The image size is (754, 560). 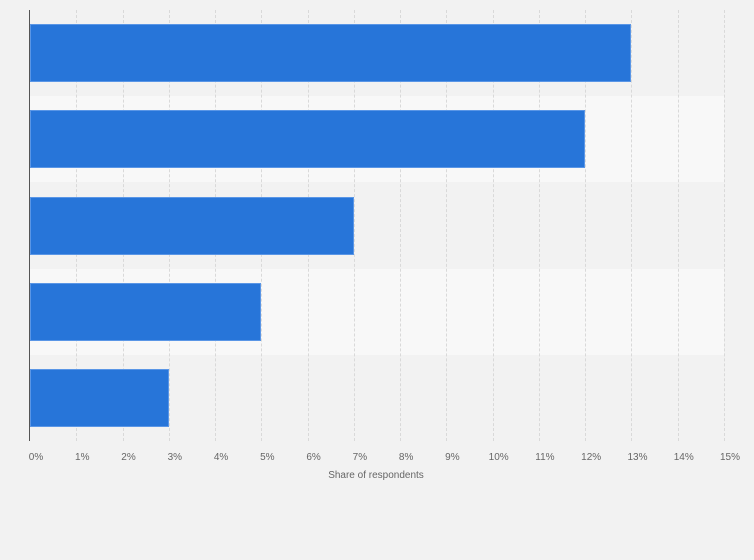 What do you see at coordinates (452, 457) in the screenshot?
I see `x-tick-label: 9%` at bounding box center [452, 457].